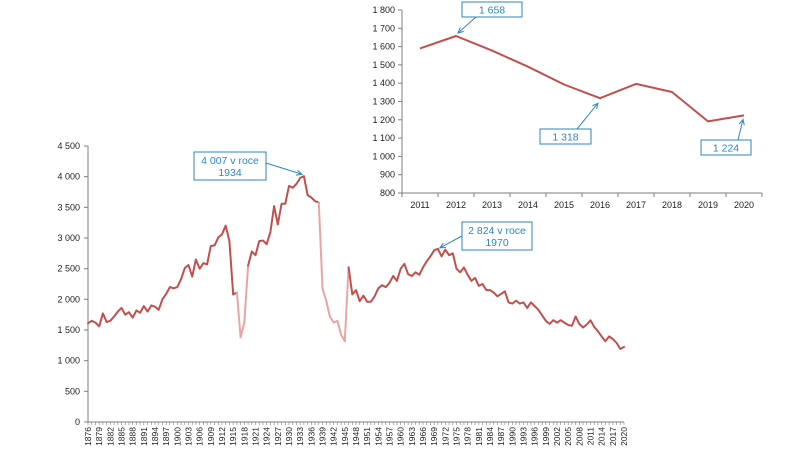 The height and width of the screenshot is (449, 800). What do you see at coordinates (535, 436) in the screenshot?
I see `x-tick-label: 1996` at bounding box center [535, 436].